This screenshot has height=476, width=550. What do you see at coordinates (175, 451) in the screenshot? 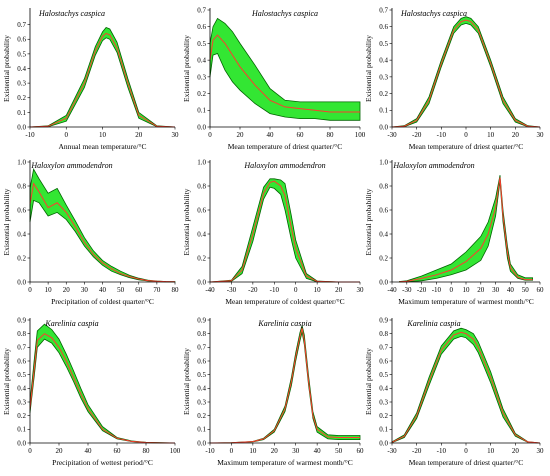
I see `x-tick-label: 100` at bounding box center [175, 451].